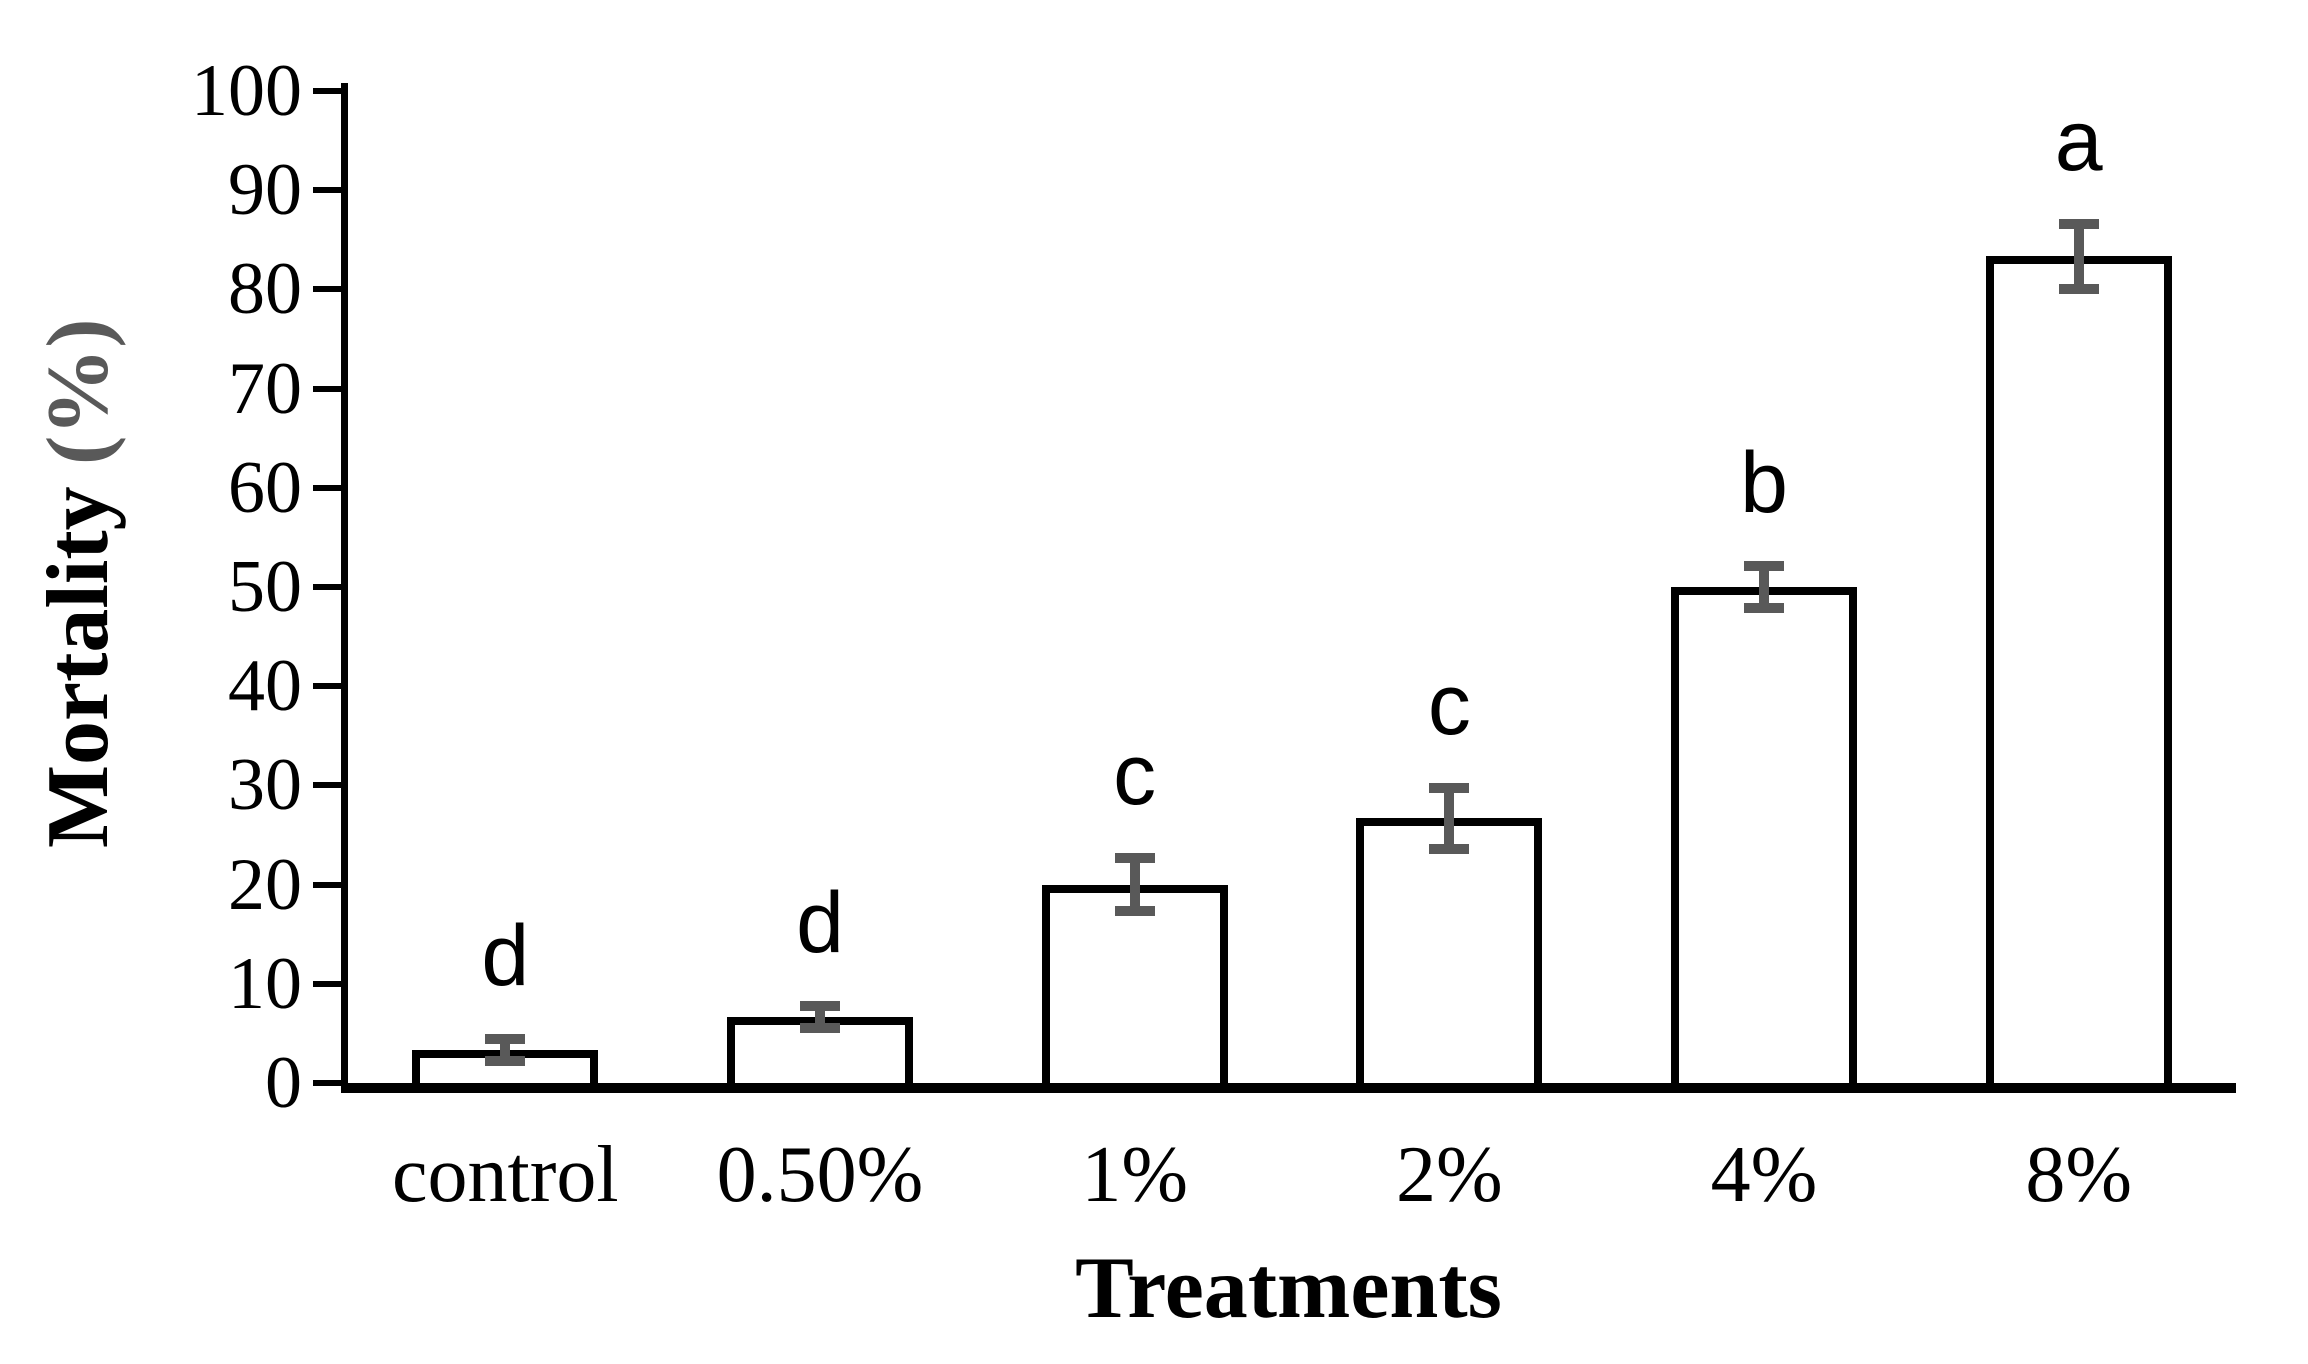  Describe the element at coordinates (265, 686) in the screenshot. I see `y-tick-label: 40` at that location.